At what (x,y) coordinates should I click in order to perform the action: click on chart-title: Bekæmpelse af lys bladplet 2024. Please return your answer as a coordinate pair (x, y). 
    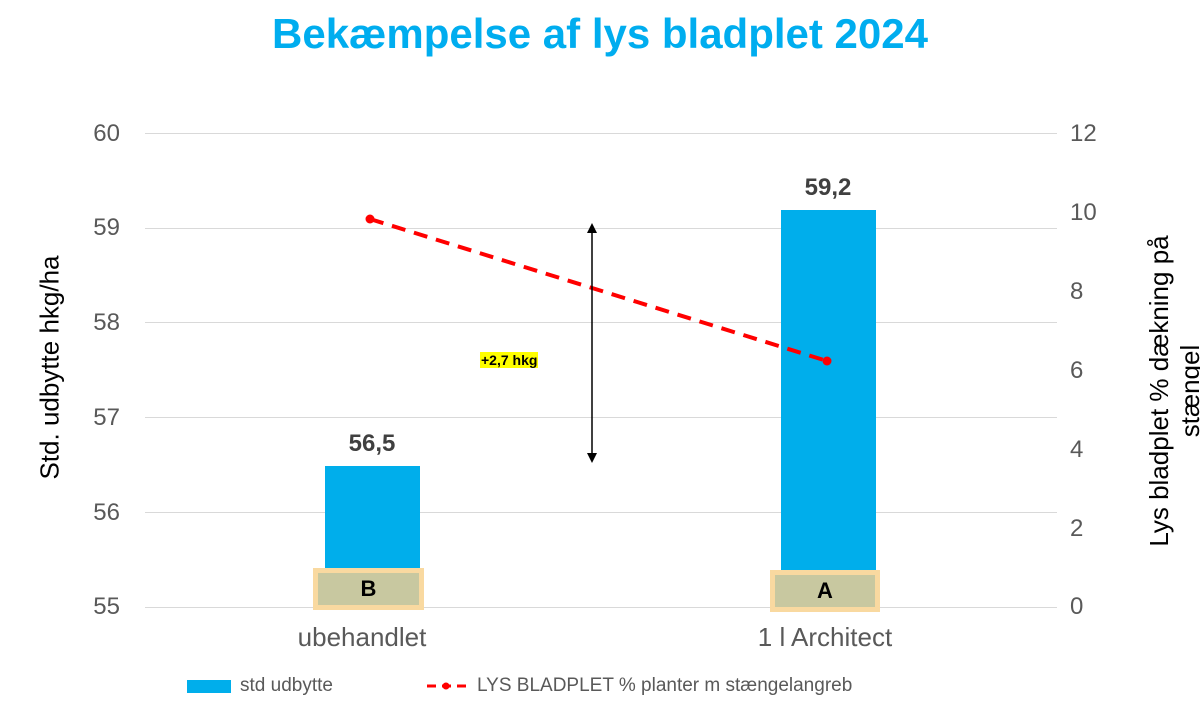
    Looking at the image, I should click on (600, 33).